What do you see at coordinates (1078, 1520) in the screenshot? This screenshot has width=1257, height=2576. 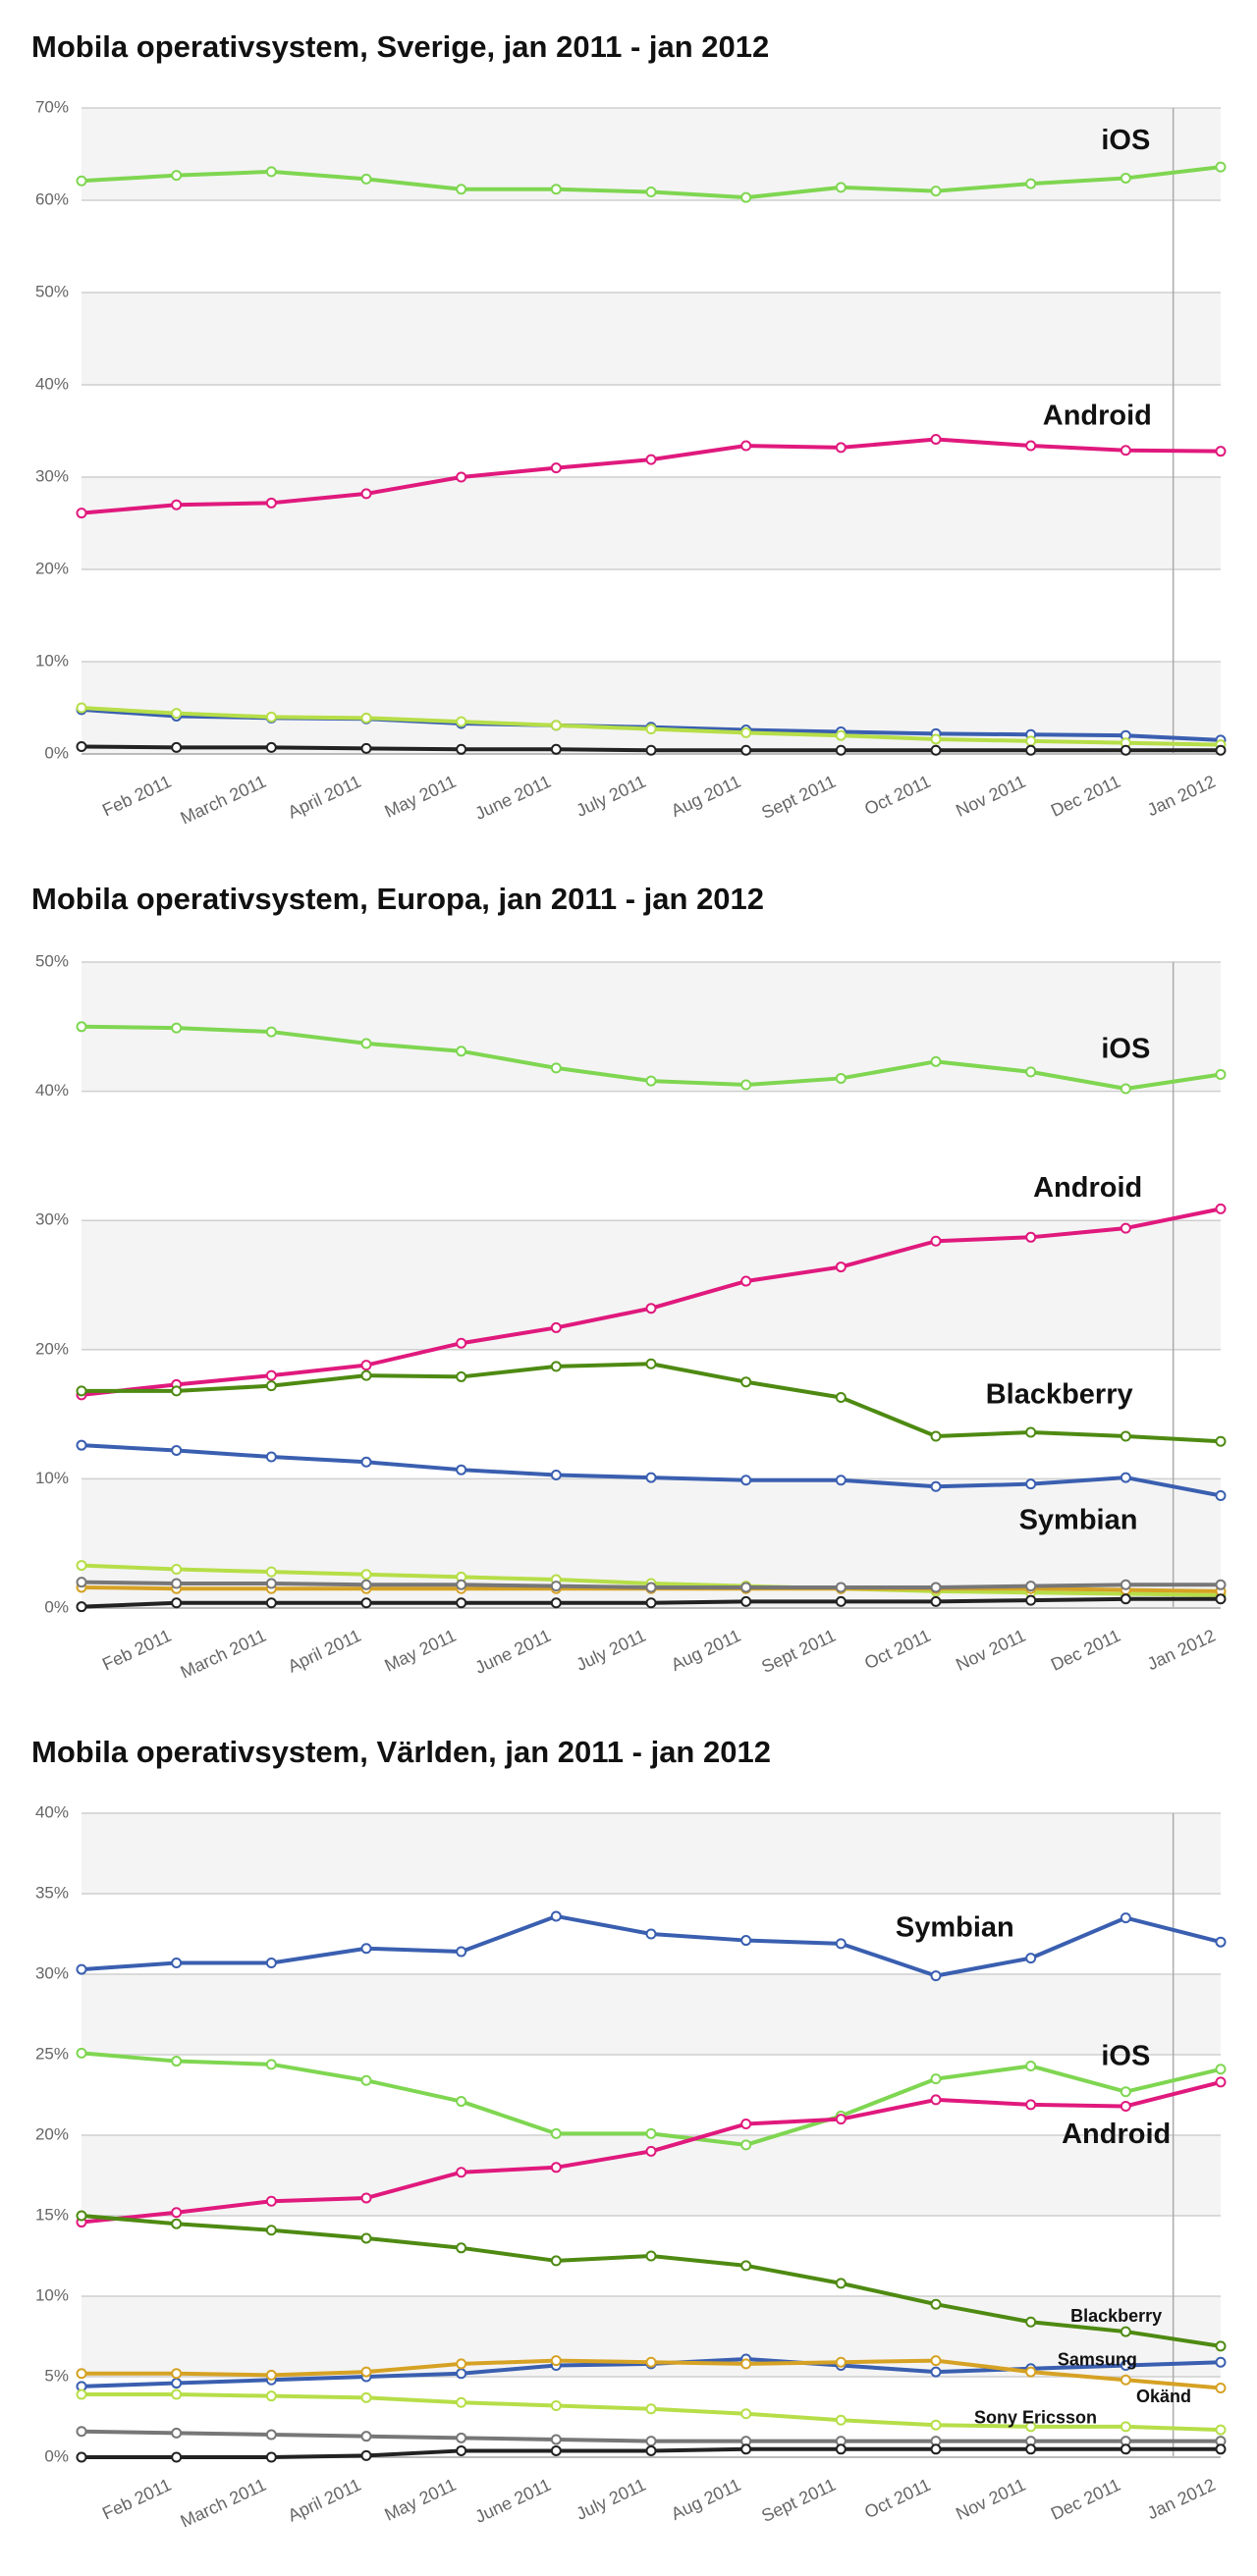 I see `series-label: Symbian` at bounding box center [1078, 1520].